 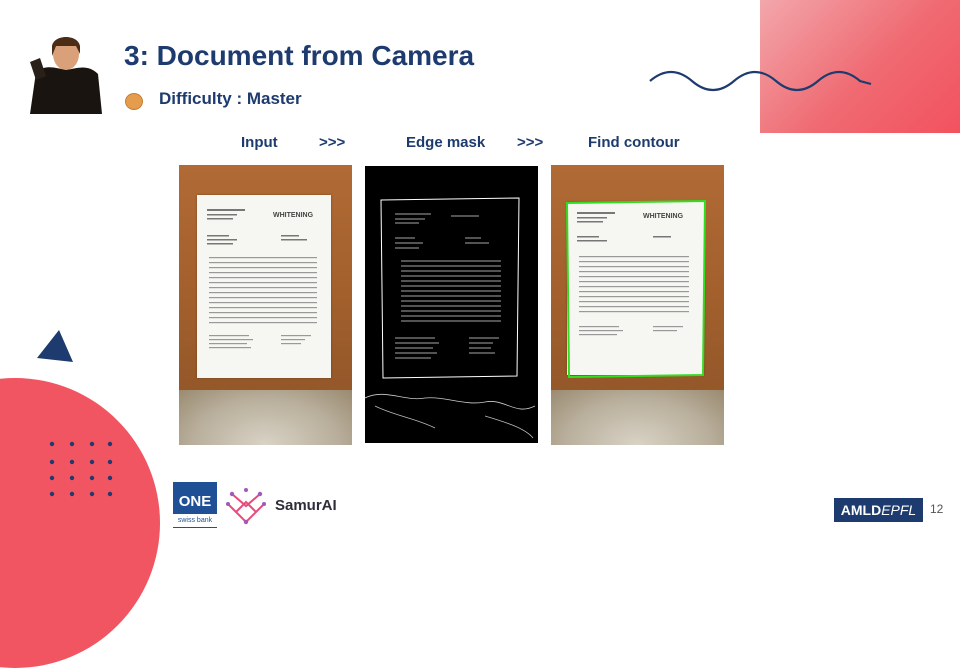 What do you see at coordinates (55, 346) in the screenshot?
I see `triangle-decoration` at bounding box center [55, 346].